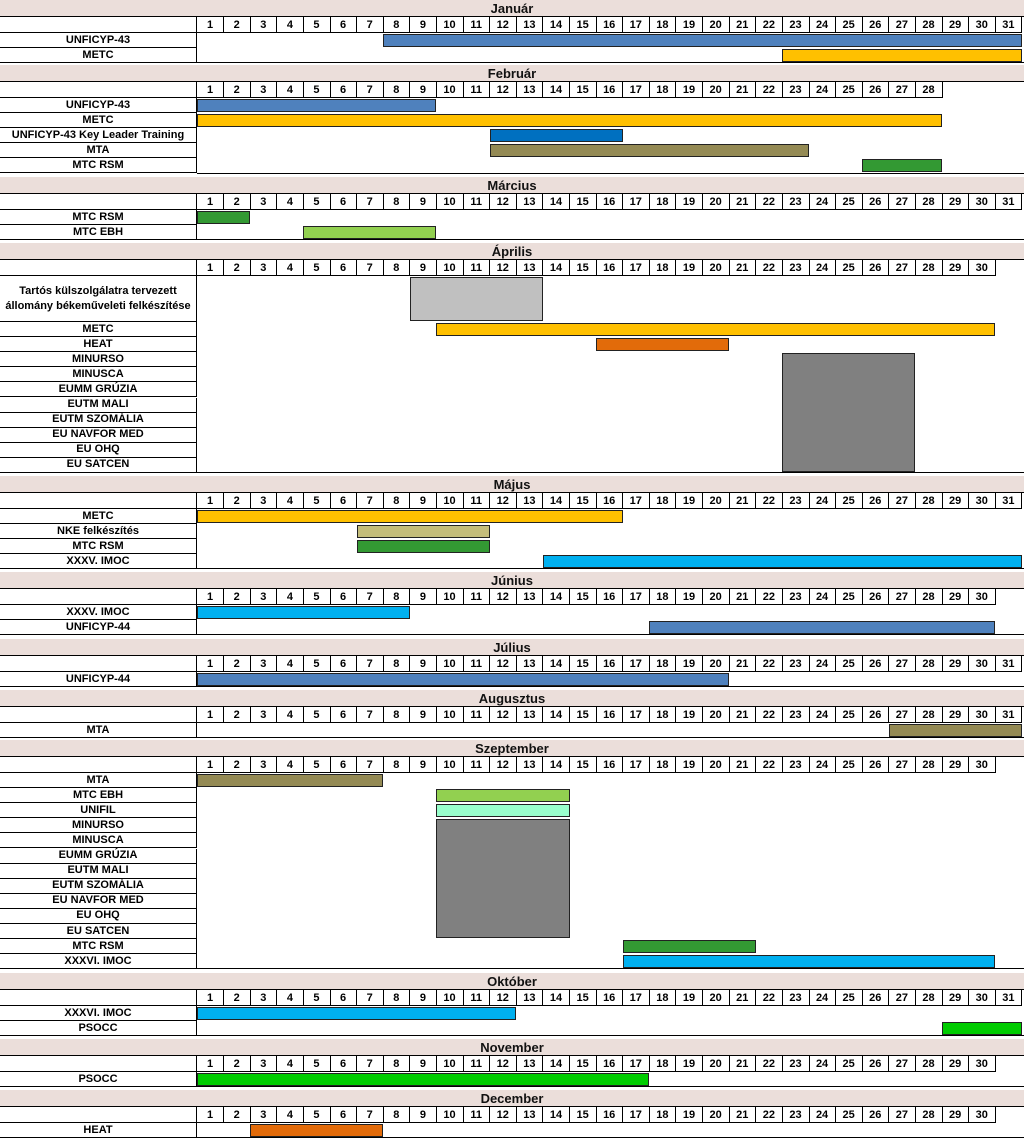 This screenshot has width=1024, height=1140. I want to click on day-number: 31, so click(1009, 998).